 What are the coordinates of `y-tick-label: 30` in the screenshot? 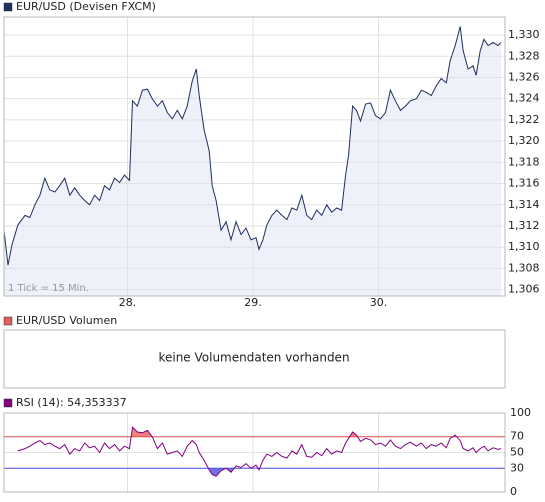 It's located at (517, 467).